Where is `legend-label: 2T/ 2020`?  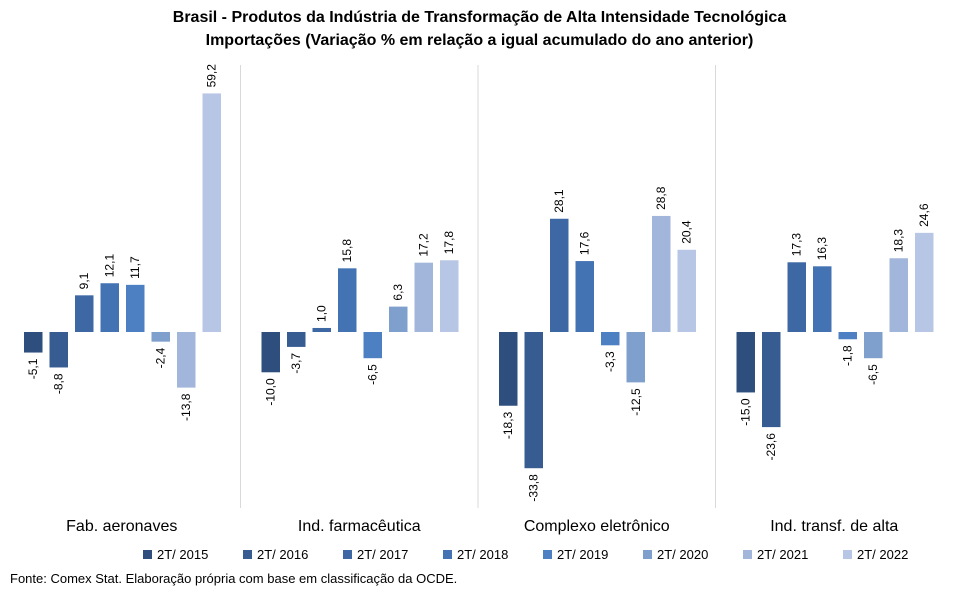 legend-label: 2T/ 2020 is located at coordinates (682, 554).